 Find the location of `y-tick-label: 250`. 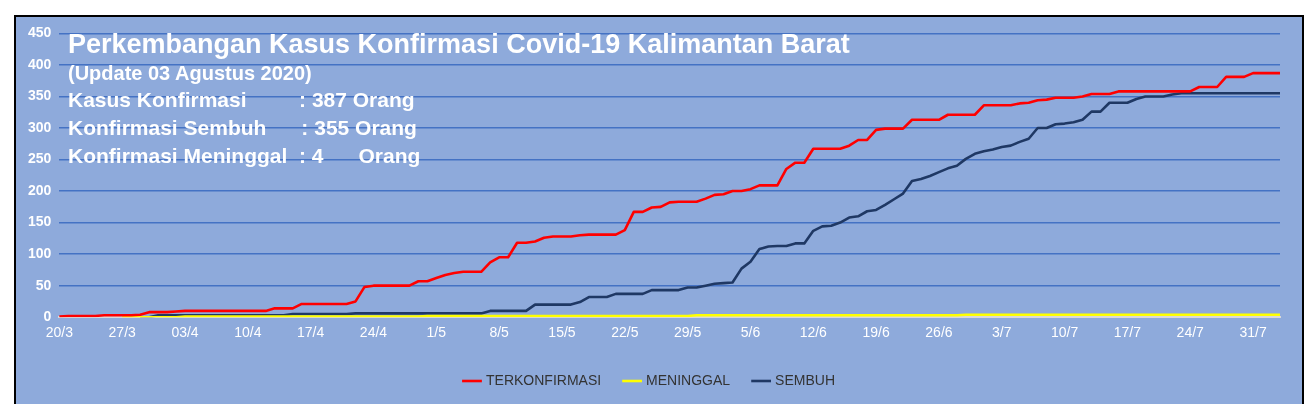

y-tick-label: 250 is located at coordinates (40, 158).